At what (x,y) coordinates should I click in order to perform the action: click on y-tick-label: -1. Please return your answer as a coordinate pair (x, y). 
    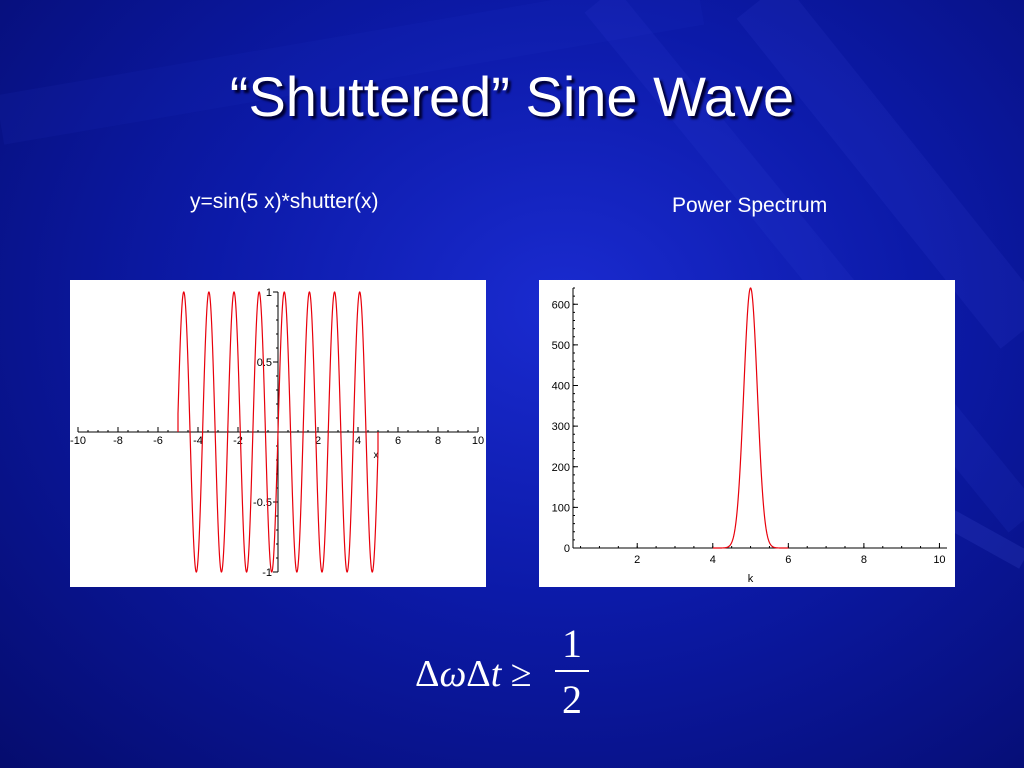
    Looking at the image, I should click on (267, 573).